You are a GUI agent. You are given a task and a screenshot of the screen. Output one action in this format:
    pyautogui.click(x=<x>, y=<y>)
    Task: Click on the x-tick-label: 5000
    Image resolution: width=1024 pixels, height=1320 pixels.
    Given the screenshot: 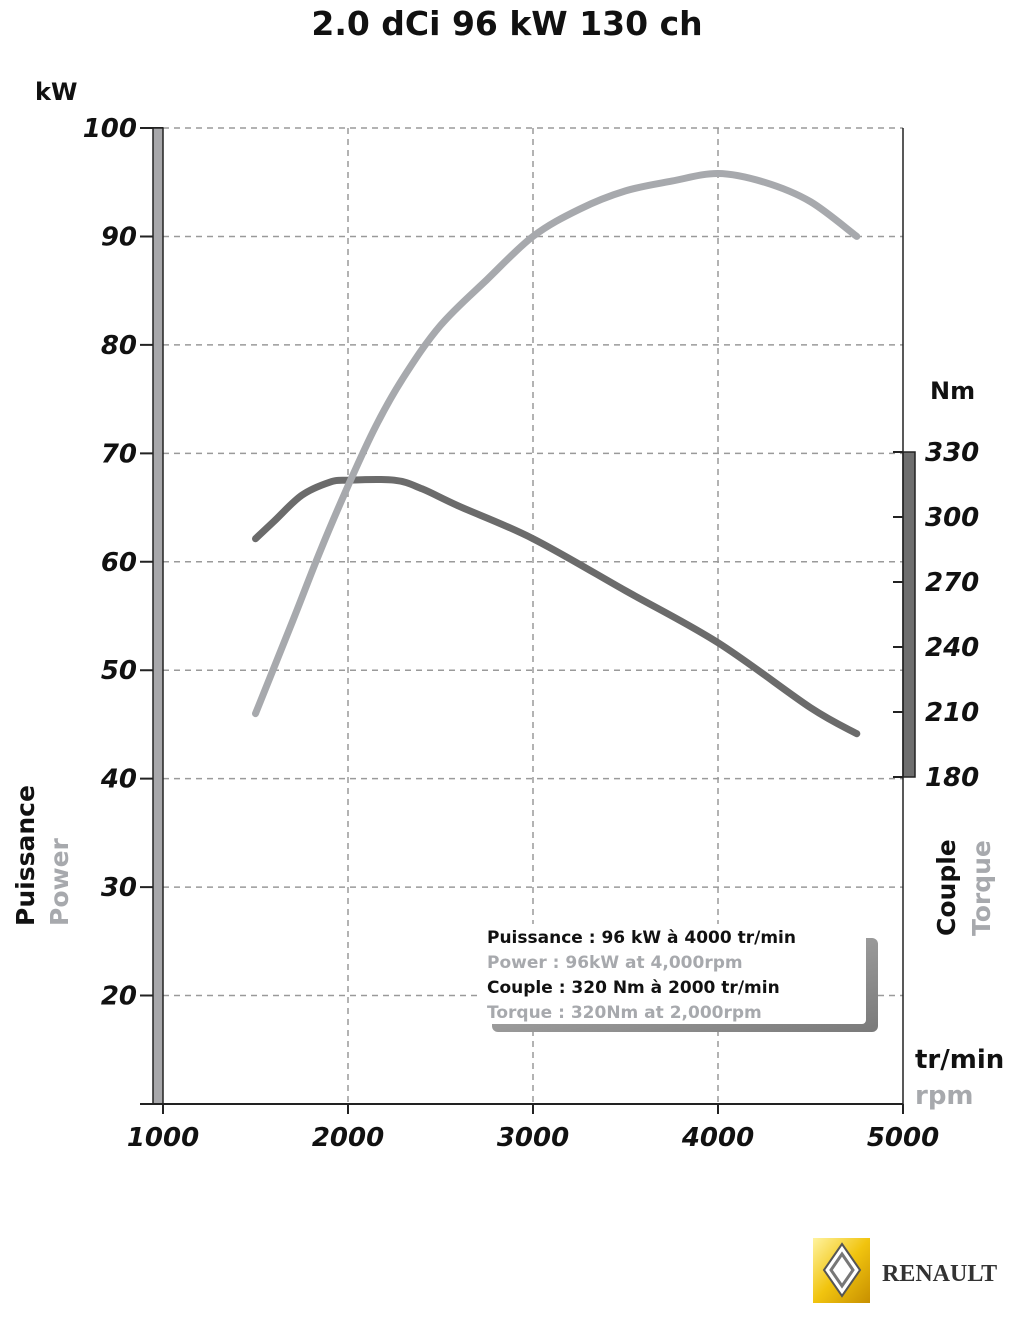 What is the action you would take?
    pyautogui.click(x=903, y=1138)
    